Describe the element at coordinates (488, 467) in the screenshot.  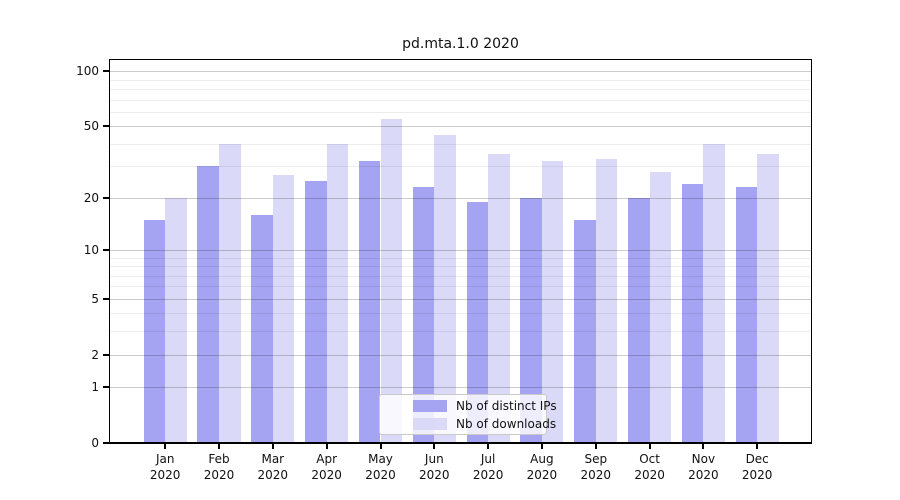
I see `x-tick-label: Jul 2020` at that location.